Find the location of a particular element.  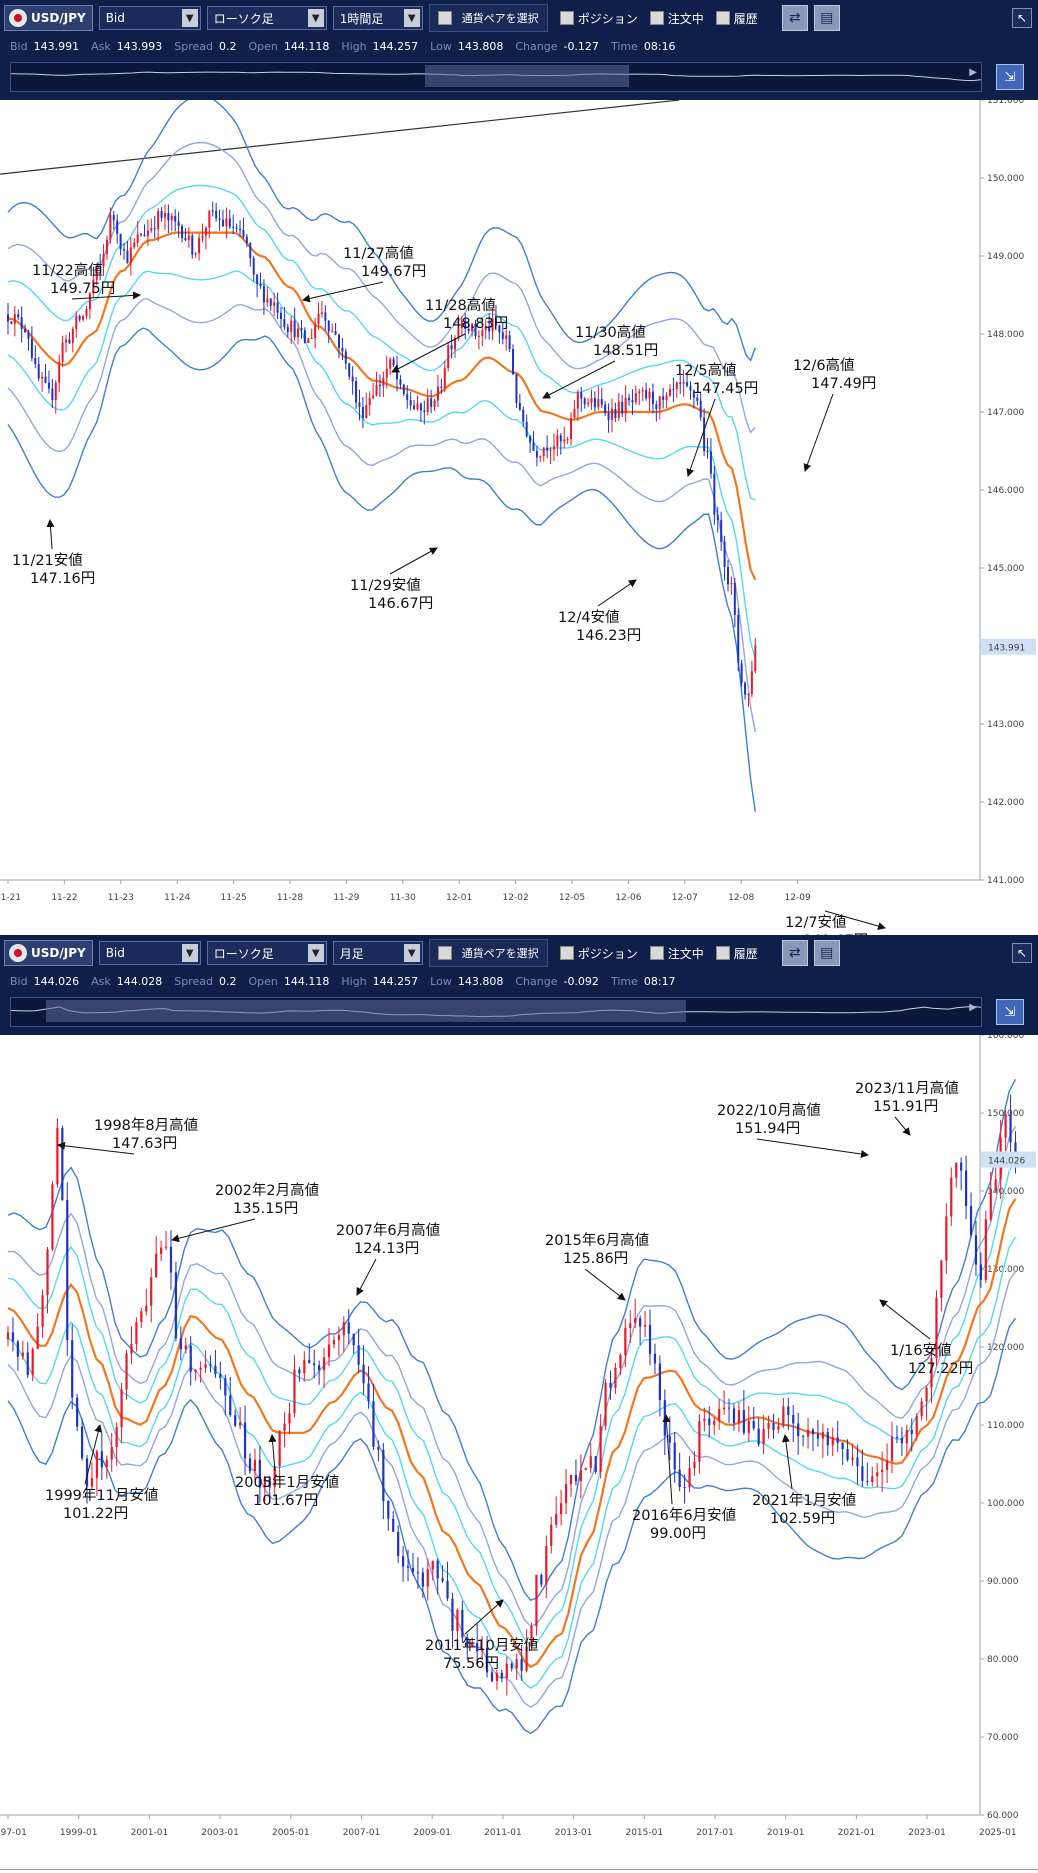

timeframe-select: 1時間足 ▼ is located at coordinates (377, 18).